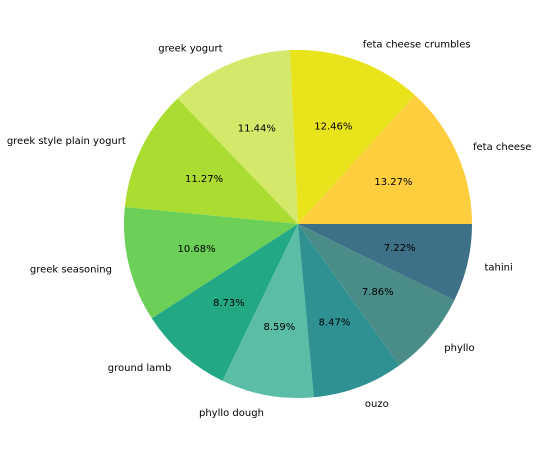 The image size is (538, 449). Describe the element at coordinates (257, 129) in the screenshot. I see `percentage-label: 11.44%` at that location.